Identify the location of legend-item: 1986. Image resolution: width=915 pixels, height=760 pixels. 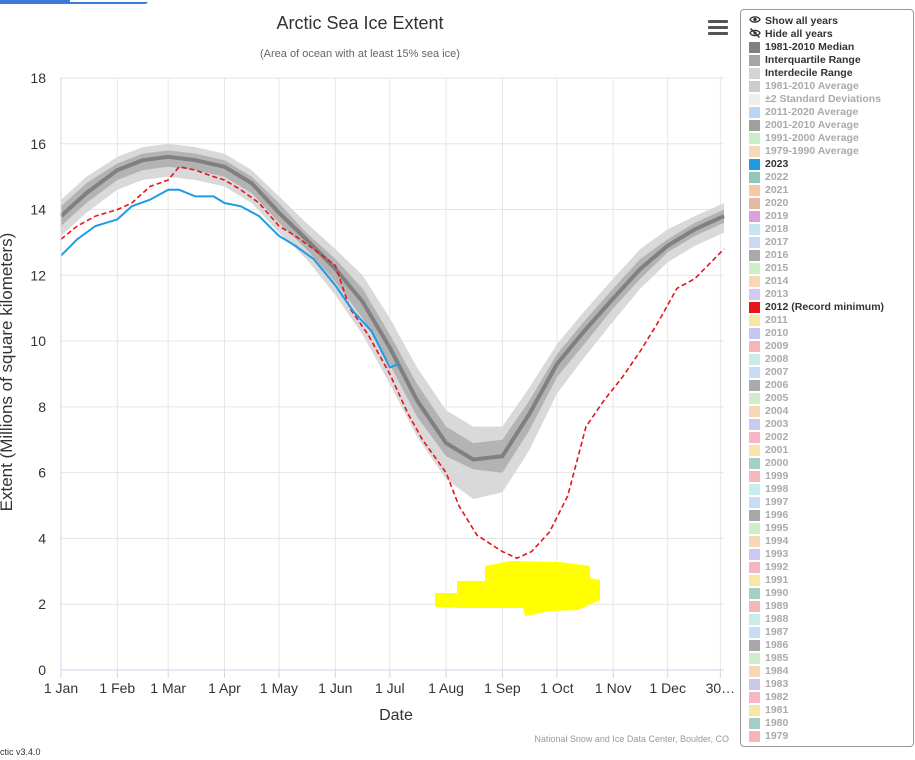
(831, 645).